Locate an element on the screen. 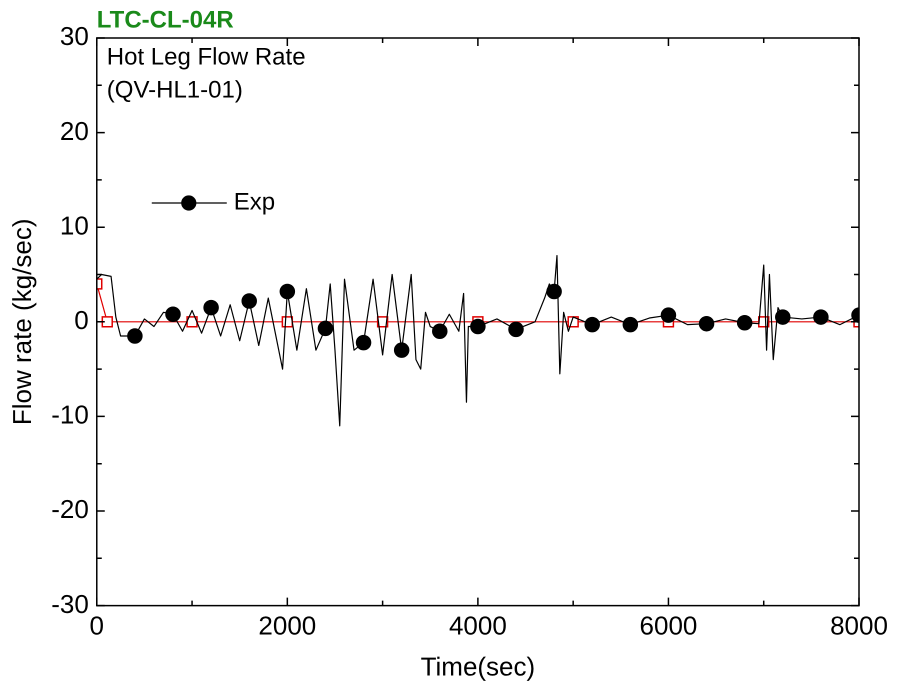 This screenshot has width=899, height=690. x-tick-label: 4000 is located at coordinates (477, 625).